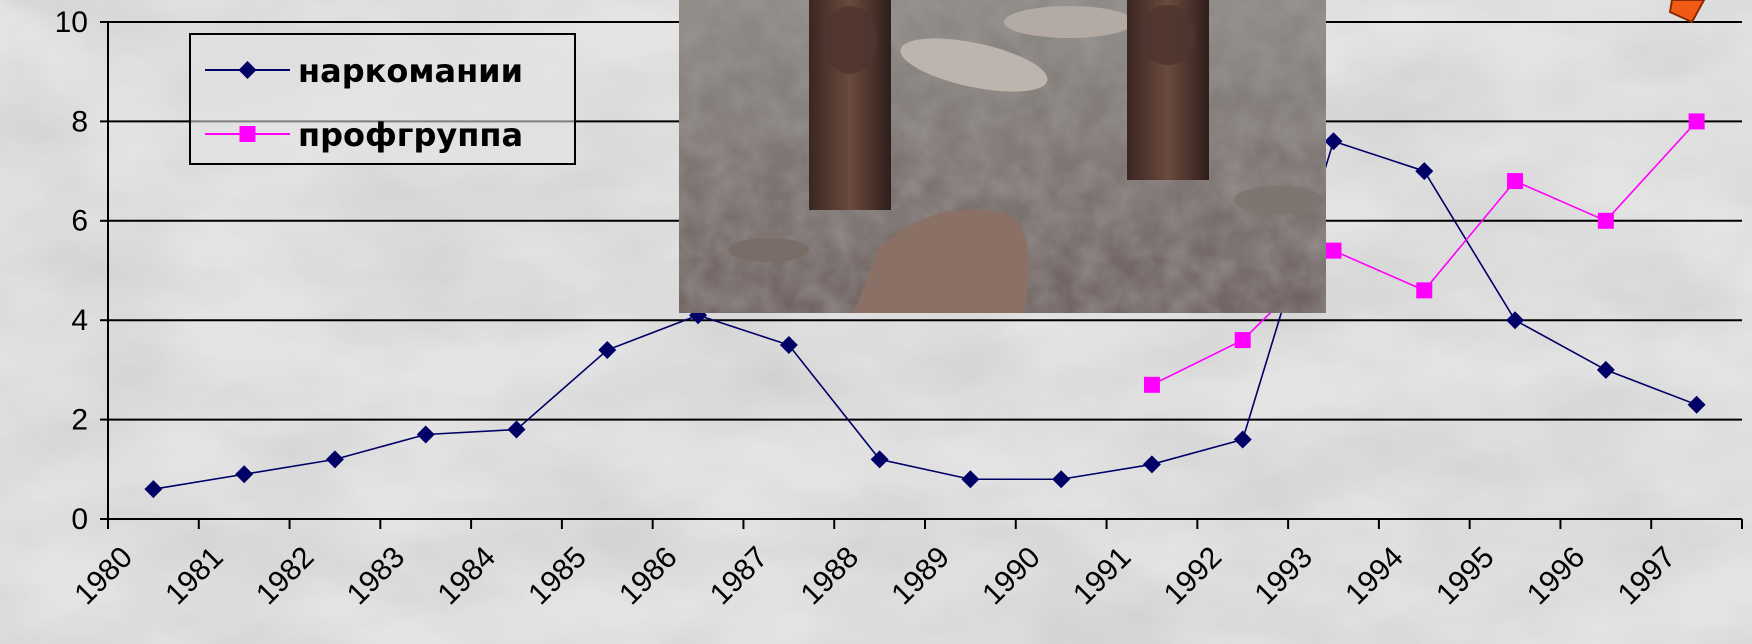  Describe the element at coordinates (410, 135) in the screenshot. I see `legend-label-profgroup: профгруппа` at that location.